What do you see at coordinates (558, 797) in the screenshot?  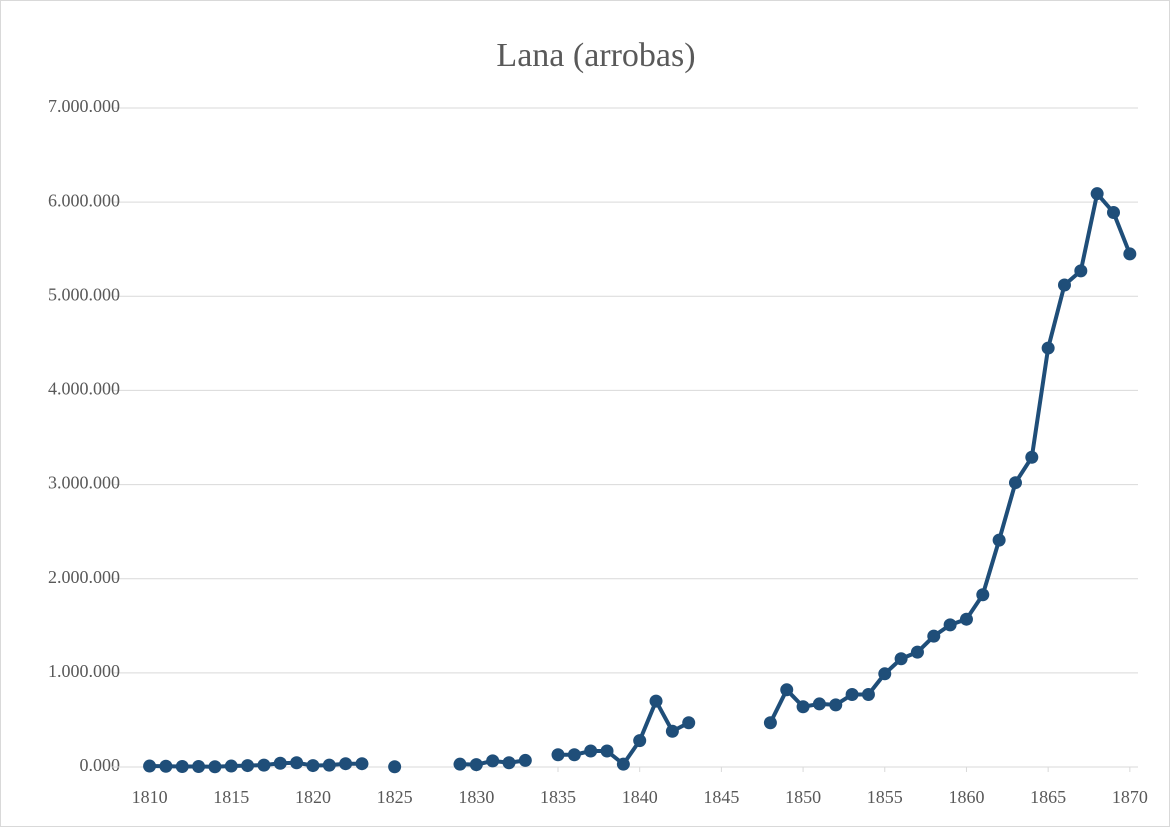 I see `x-tick-label: 1835` at bounding box center [558, 797].